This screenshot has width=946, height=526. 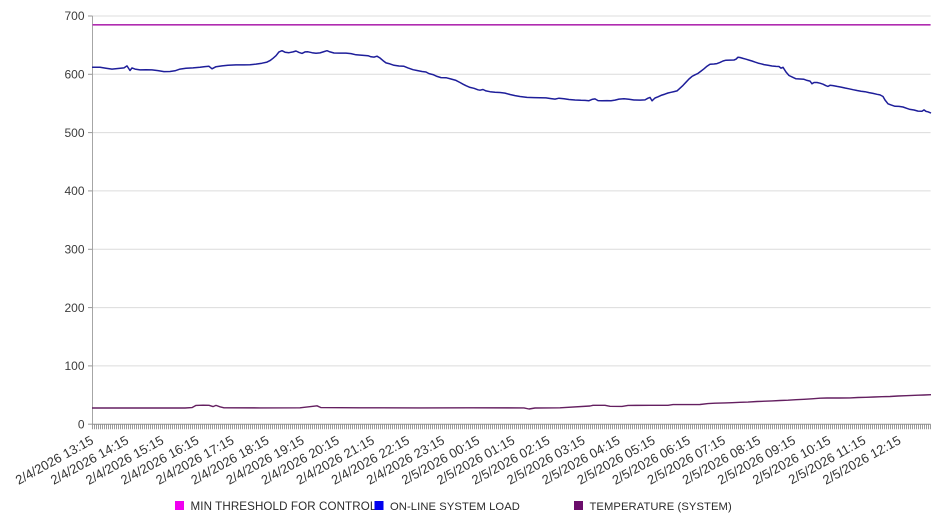 I want to click on svg-text: 400, so click(x=74, y=191).